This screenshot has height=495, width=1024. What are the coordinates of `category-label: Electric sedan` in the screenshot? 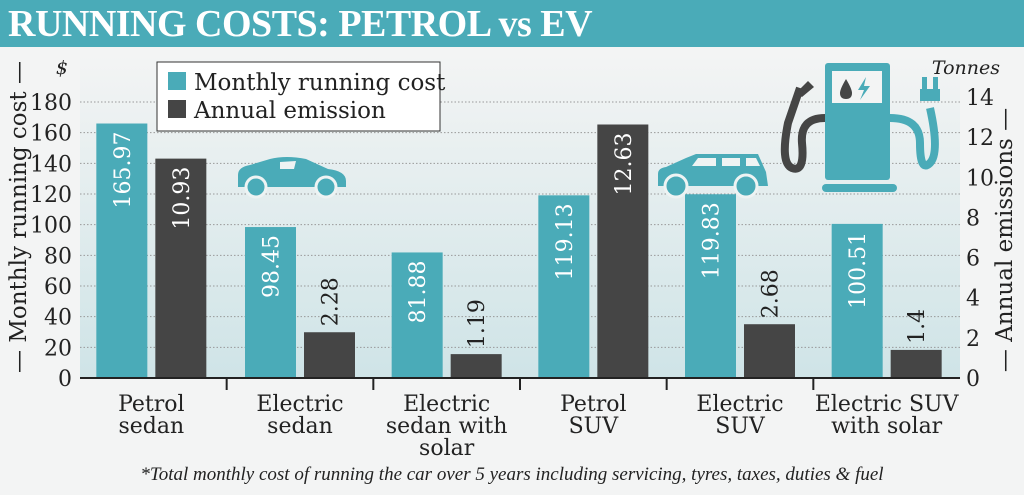 It's located at (299, 415).